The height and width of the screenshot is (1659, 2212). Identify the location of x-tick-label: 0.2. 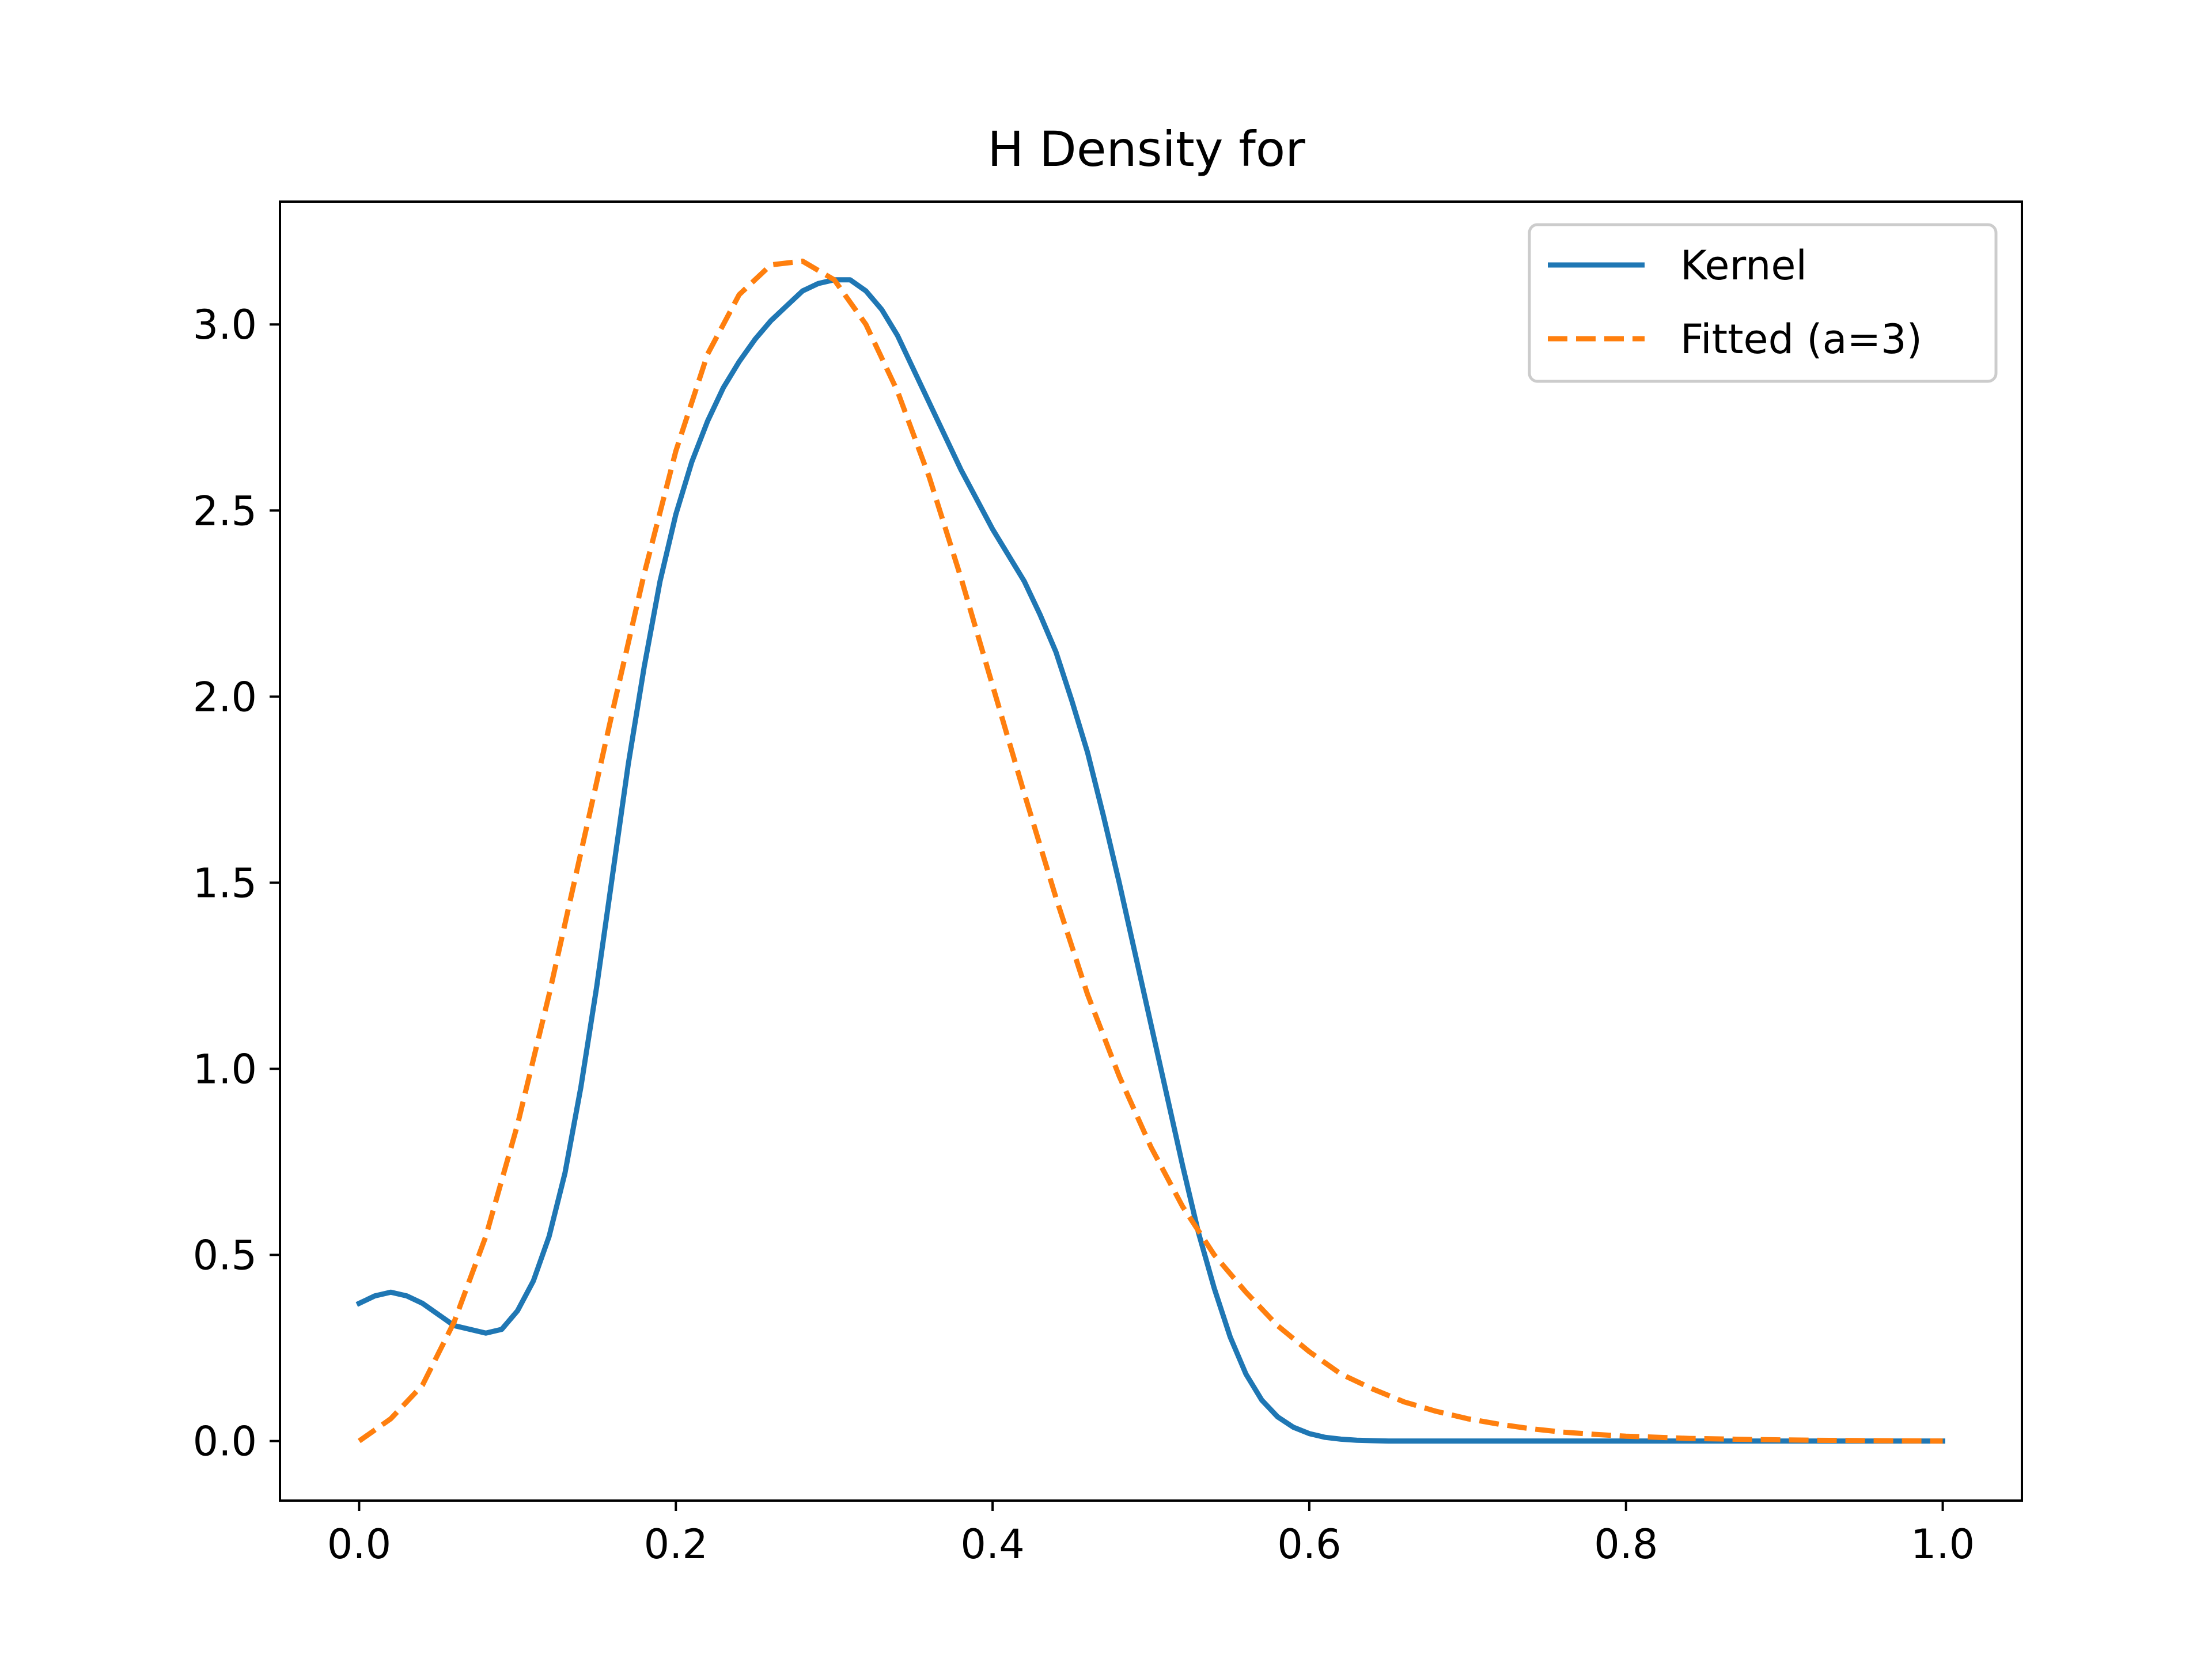
(676, 1544).